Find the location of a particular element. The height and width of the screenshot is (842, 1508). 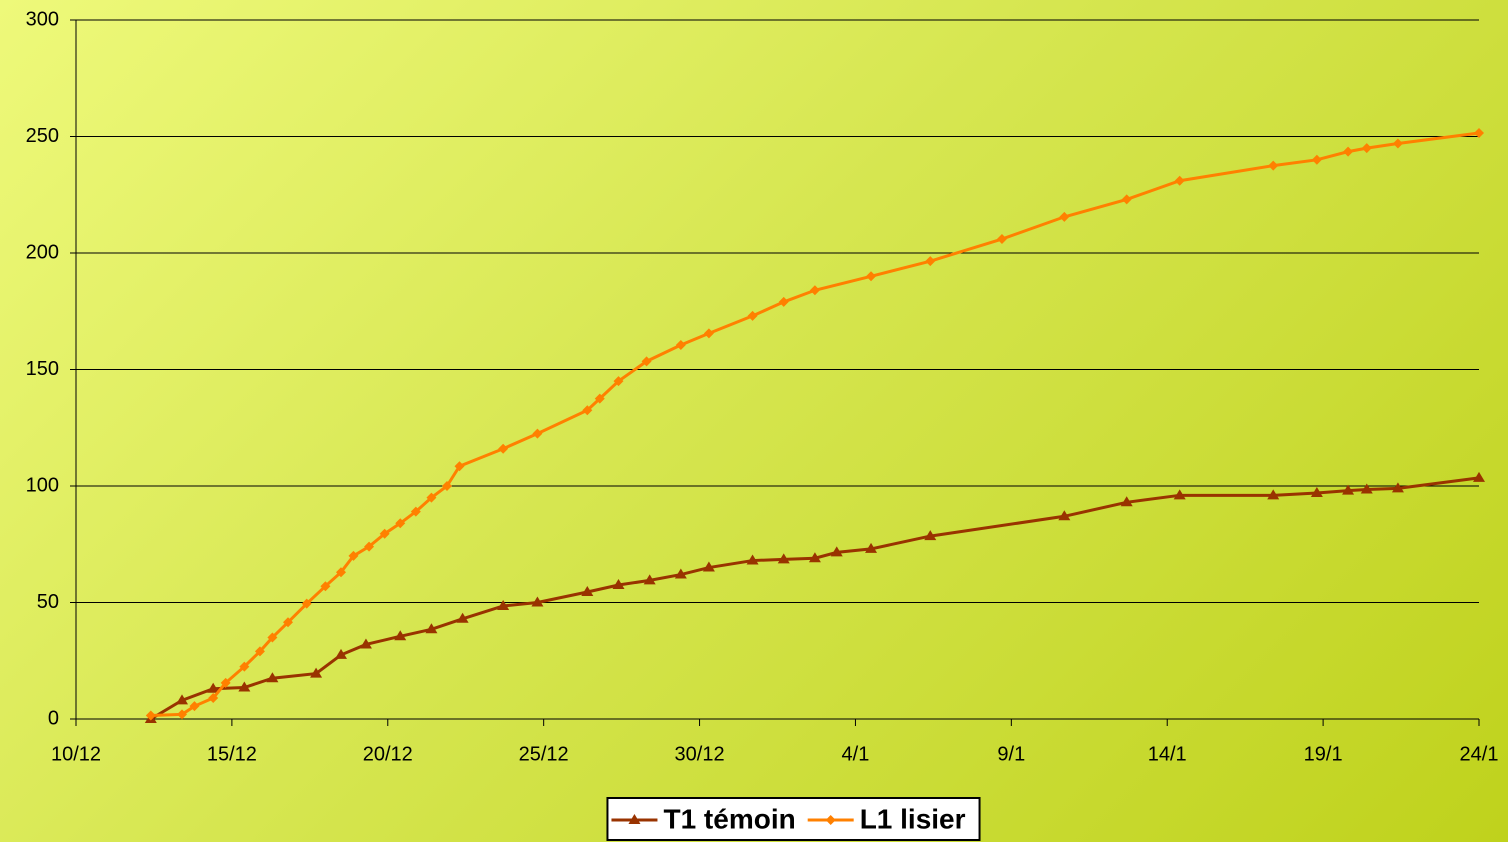

legend-item: T1 témoin is located at coordinates (703, 818).